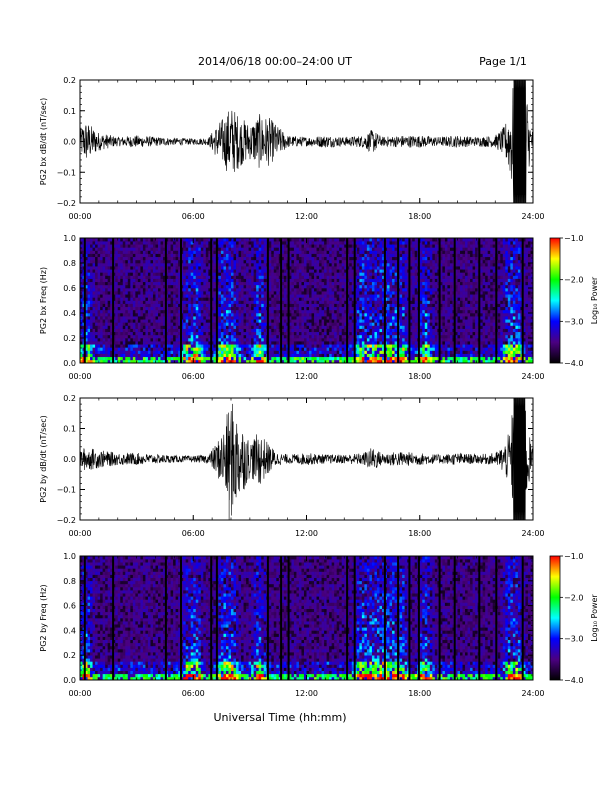 This screenshot has height=792, width=612. Describe the element at coordinates (275, 61) in the screenshot. I see `date-range-title: 2014/06/18 00:00–24:00 UT` at that location.